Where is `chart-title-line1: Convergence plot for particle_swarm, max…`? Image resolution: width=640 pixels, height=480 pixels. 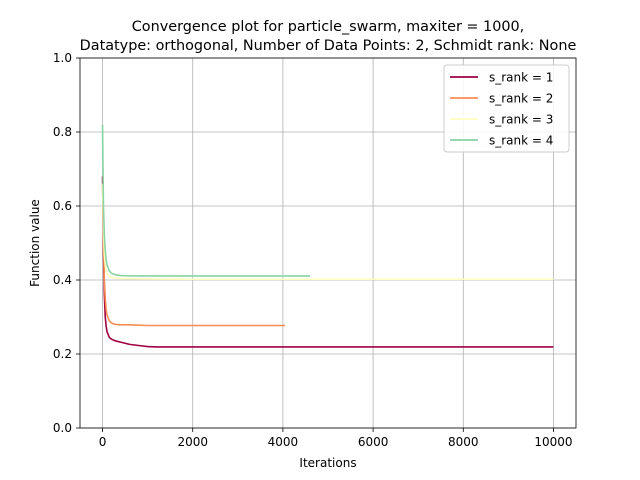
chart-title-line1: Convergence plot for particle_swarm, max… is located at coordinates (328, 27).